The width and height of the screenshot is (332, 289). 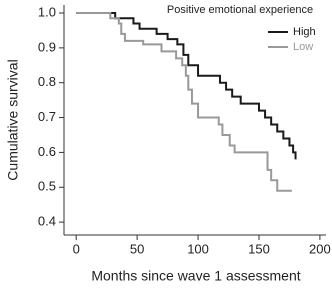 I want to click on y-tick-label: 0.8, so click(x=47, y=81).